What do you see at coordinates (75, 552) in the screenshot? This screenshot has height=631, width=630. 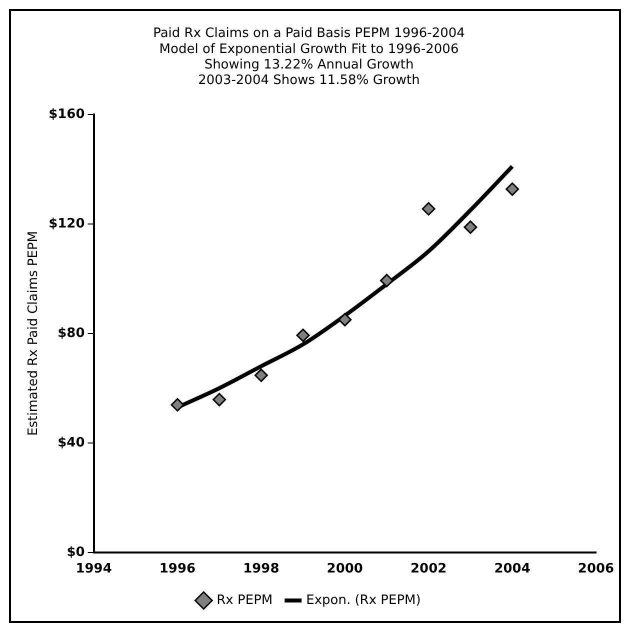 I see `y-tick-label: $0` at bounding box center [75, 552].